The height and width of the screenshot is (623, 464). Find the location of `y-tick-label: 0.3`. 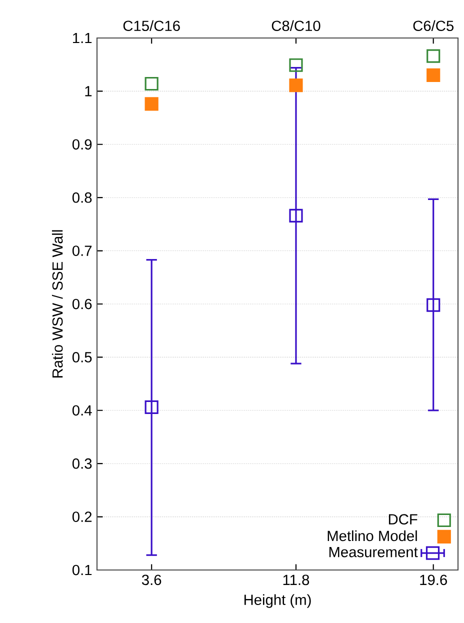

y-tick-label: 0.3 is located at coordinates (82, 463).